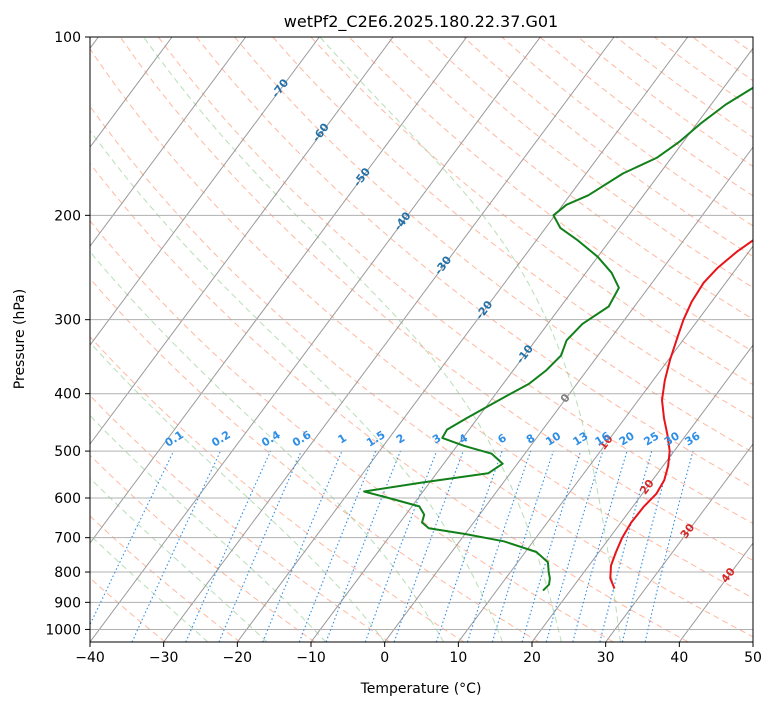  What do you see at coordinates (63, 630) in the screenshot?
I see `y-tick-label: 1000` at bounding box center [63, 630].